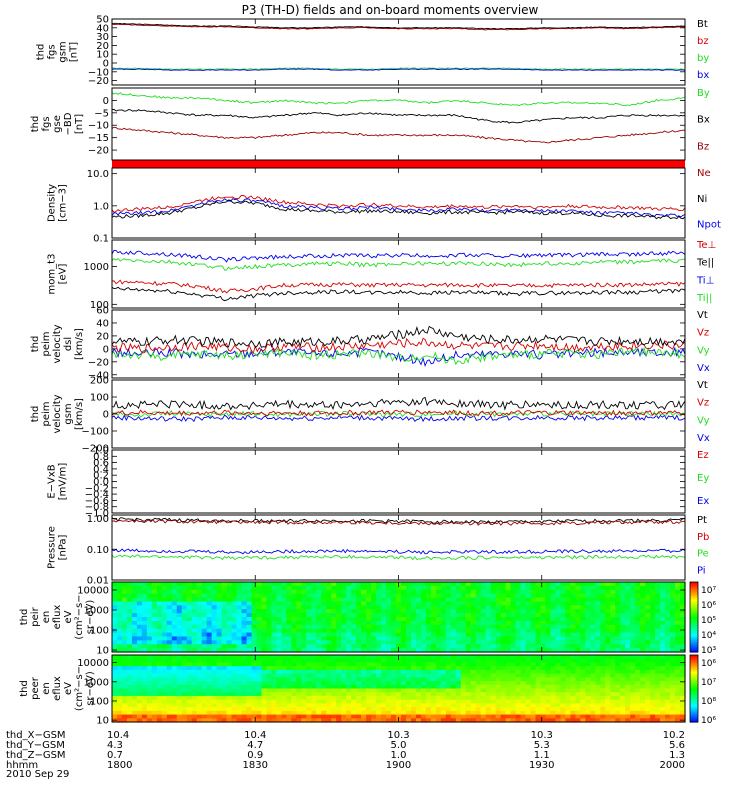 The width and height of the screenshot is (750, 800). Describe the element at coordinates (694, 618) in the screenshot. I see `colorbar-cell` at that location.